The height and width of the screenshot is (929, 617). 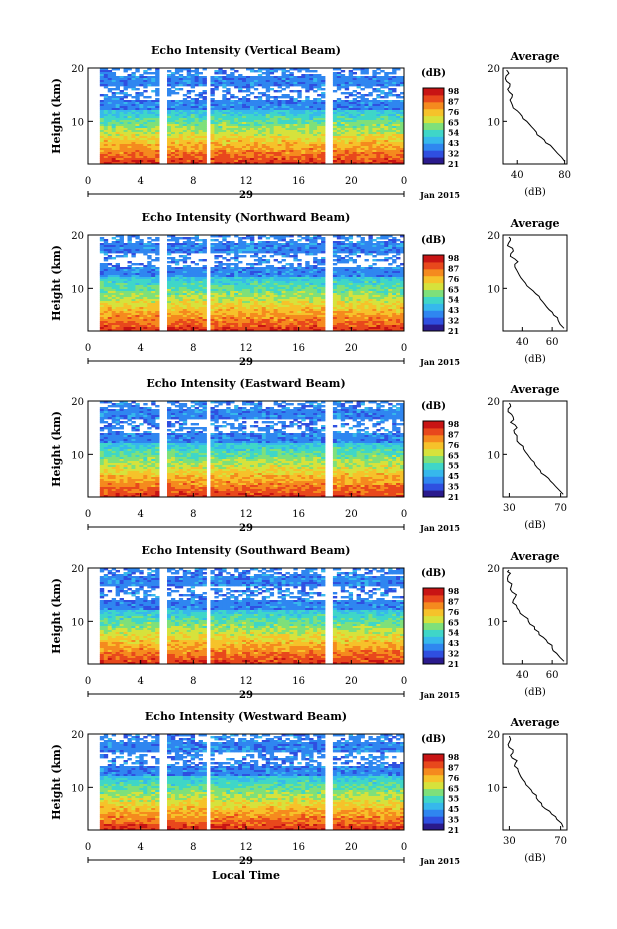 I want to click on profile-title: Average, so click(x=534, y=56).